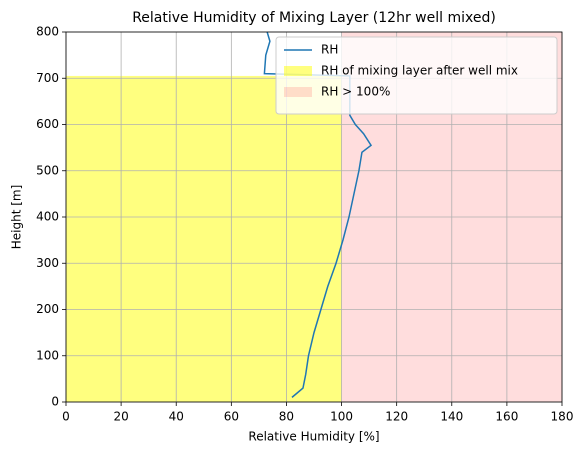 This screenshot has width=584, height=459. What do you see at coordinates (47, 217) in the screenshot?
I see `y-tick-label: 400` at bounding box center [47, 217].